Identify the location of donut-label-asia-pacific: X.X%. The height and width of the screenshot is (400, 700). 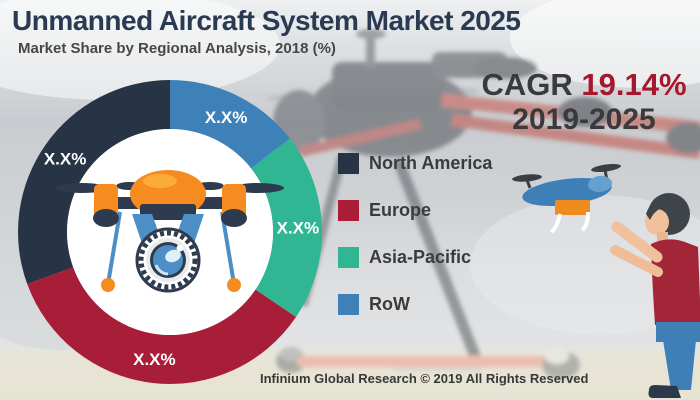
(298, 228).